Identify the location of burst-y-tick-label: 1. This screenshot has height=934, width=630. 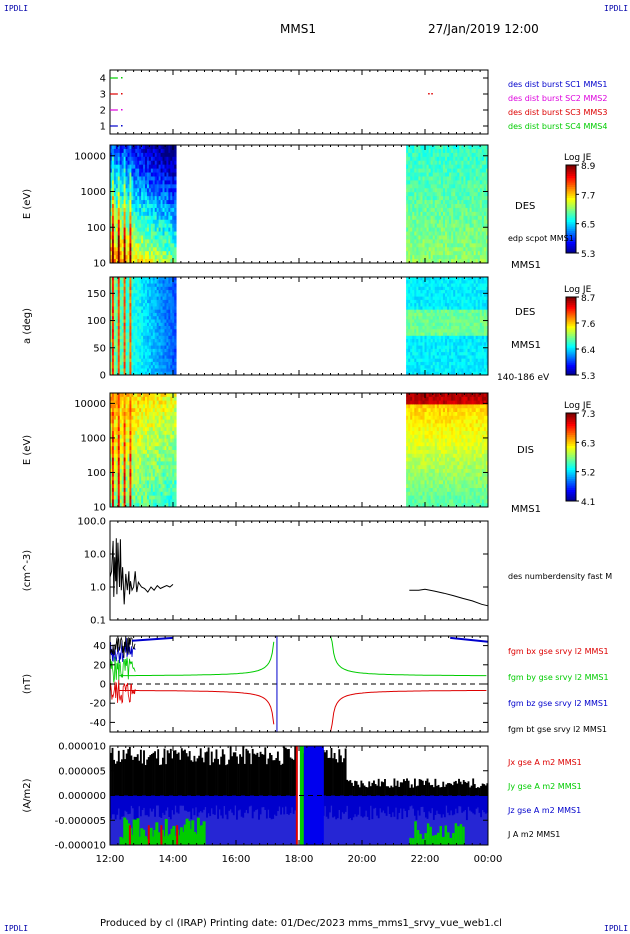
(103, 127).